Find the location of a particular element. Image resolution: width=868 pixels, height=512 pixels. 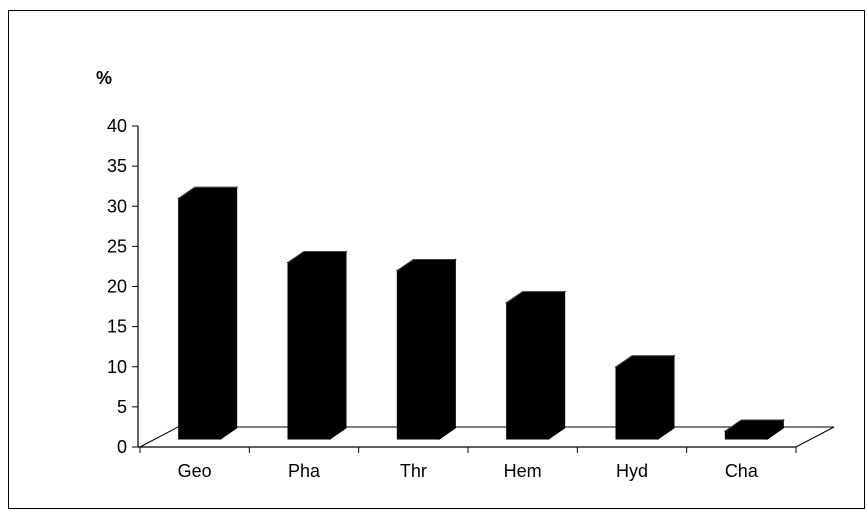

y-tick-label: 30 is located at coordinates (117, 206).